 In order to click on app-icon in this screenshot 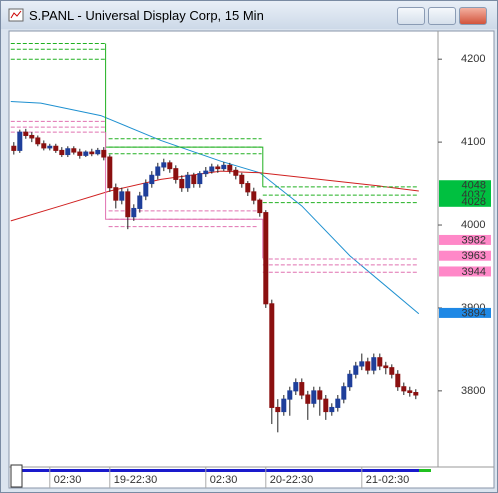, I will do `click(16, 15)`.